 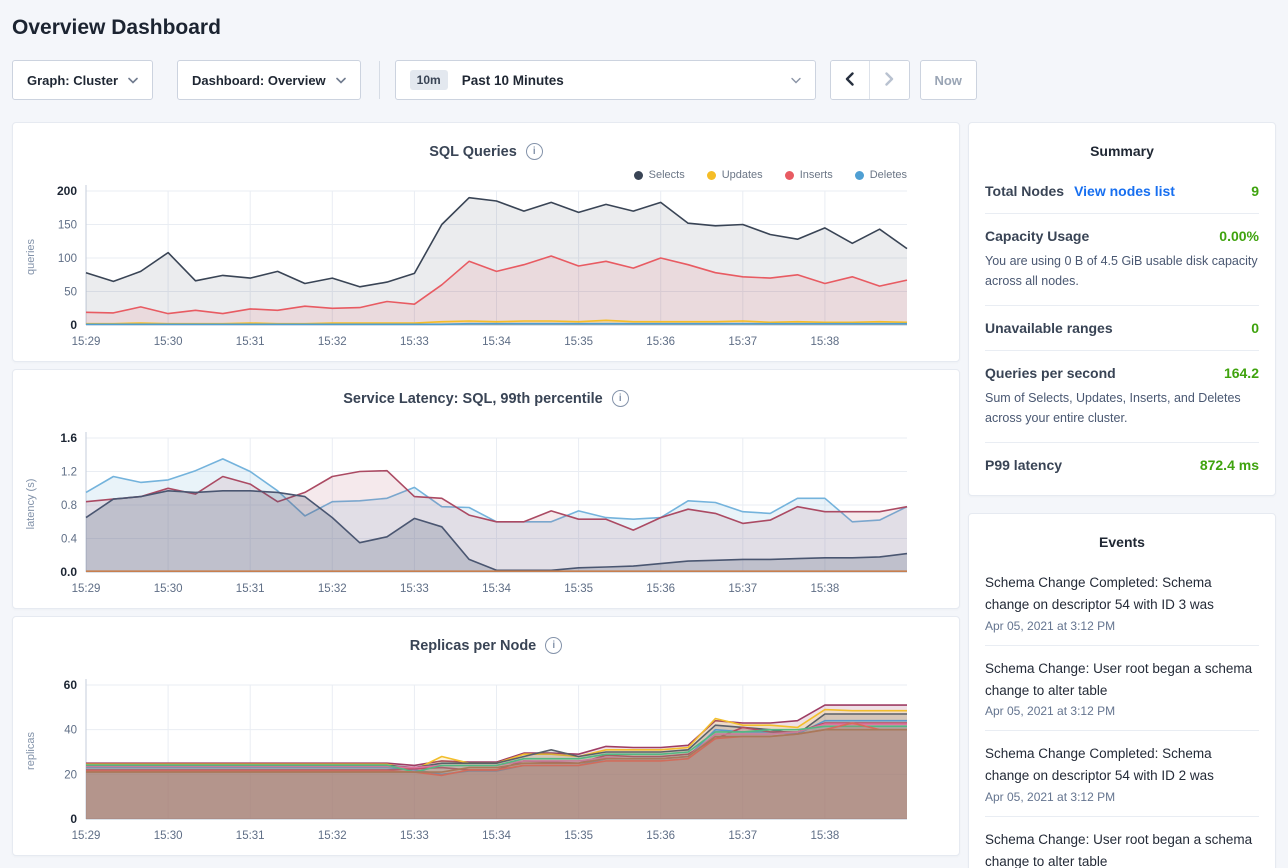 I want to click on summary-item-value: 9, so click(x=1255, y=191).